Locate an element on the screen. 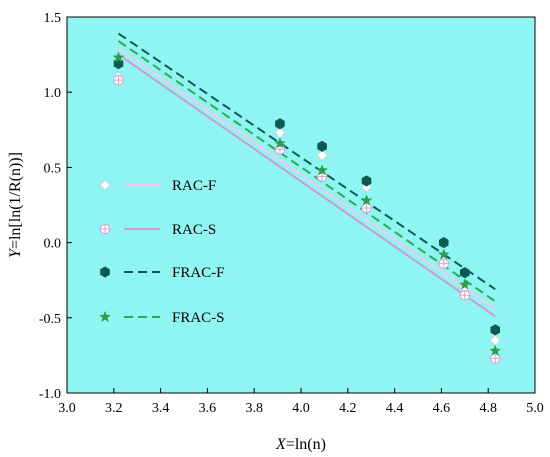 This screenshot has height=457, width=550. y-tick-label: 1.0 is located at coordinates (53, 93).